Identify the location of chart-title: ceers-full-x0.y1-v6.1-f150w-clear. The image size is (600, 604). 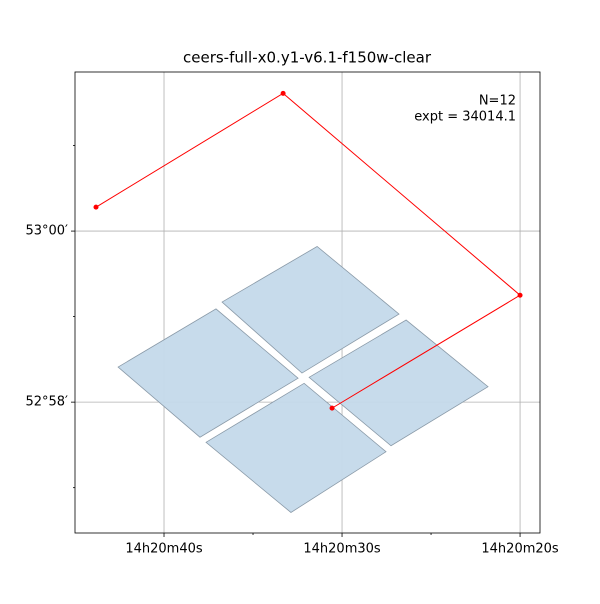
(307, 58).